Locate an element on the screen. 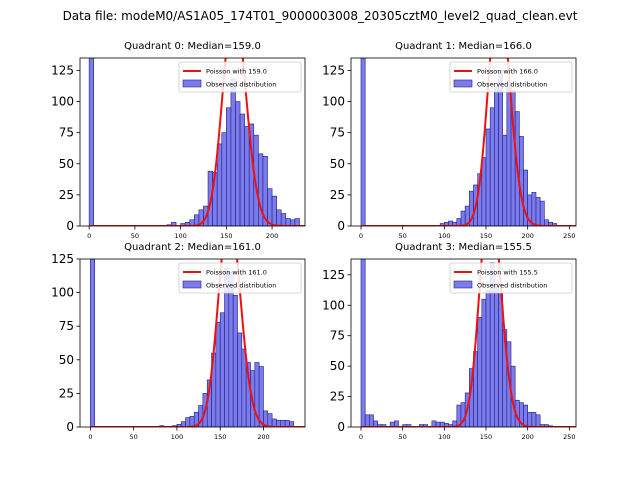 This screenshot has height=480, width=640. legend: Poisson with 161.0 Observed distribution is located at coordinates (240, 278).